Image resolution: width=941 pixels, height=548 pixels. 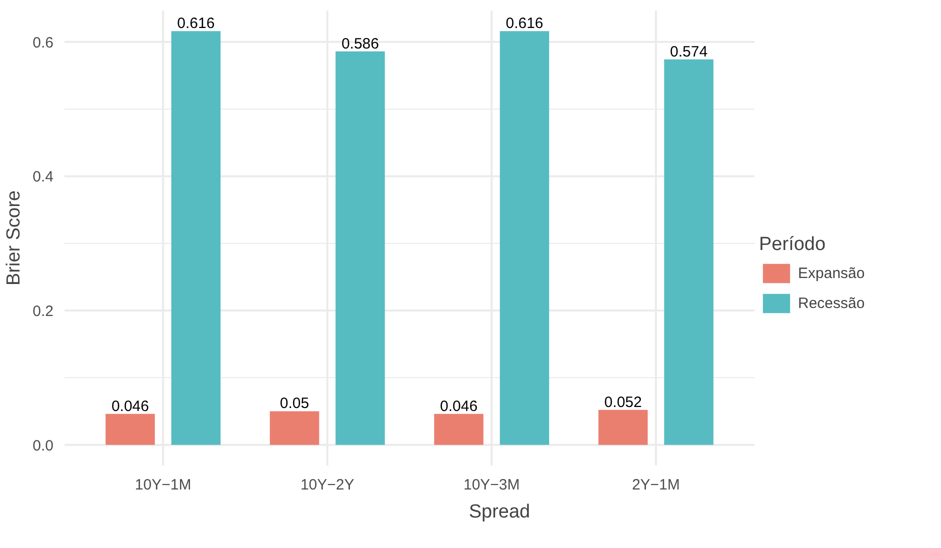 I want to click on y-axis-title: Brier Score, so click(x=14, y=238).